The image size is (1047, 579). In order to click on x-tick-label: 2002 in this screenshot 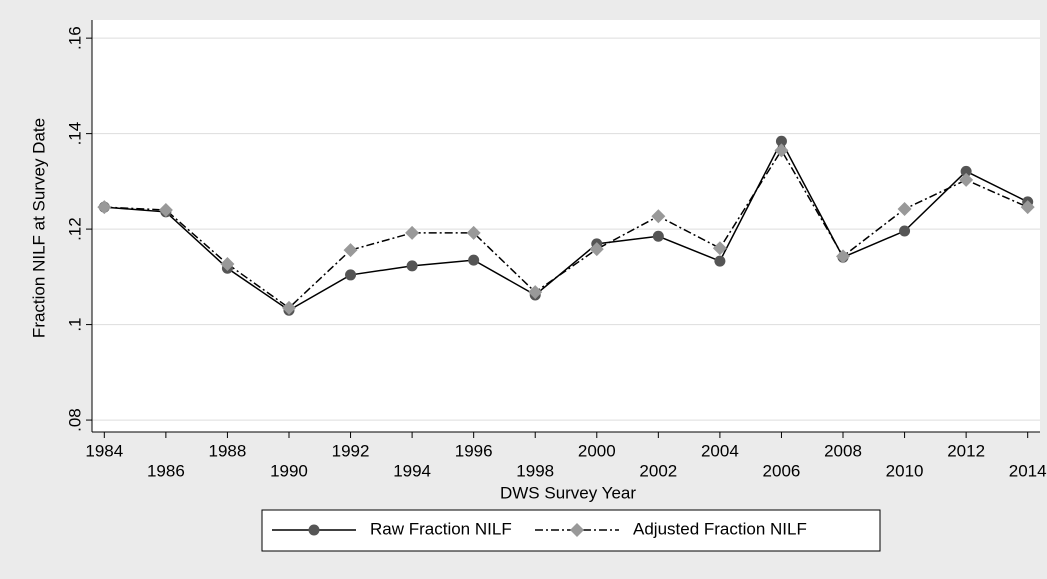, I will do `click(658, 470)`.